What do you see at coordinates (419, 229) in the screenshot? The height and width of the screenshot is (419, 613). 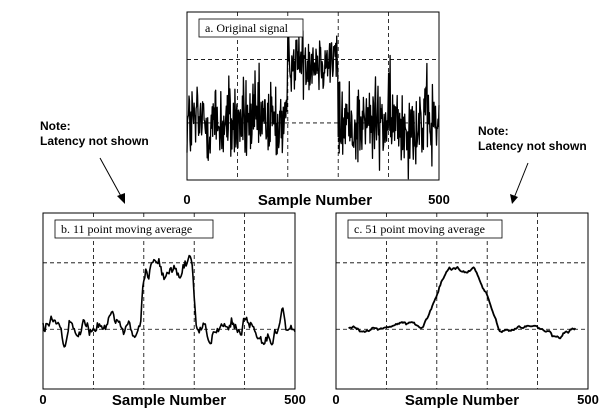 I see `panel-c-title: c. 51 point moving average` at bounding box center [419, 229].